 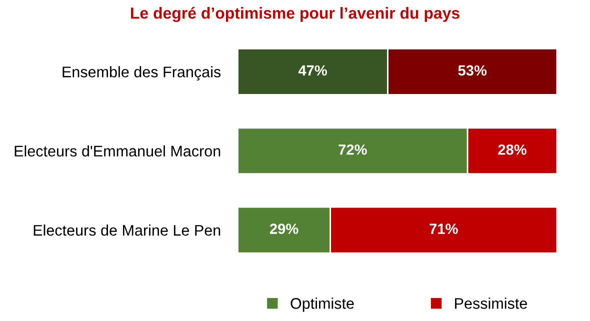 What do you see at coordinates (352, 149) in the screenshot?
I see `data-label: 72%` at bounding box center [352, 149].